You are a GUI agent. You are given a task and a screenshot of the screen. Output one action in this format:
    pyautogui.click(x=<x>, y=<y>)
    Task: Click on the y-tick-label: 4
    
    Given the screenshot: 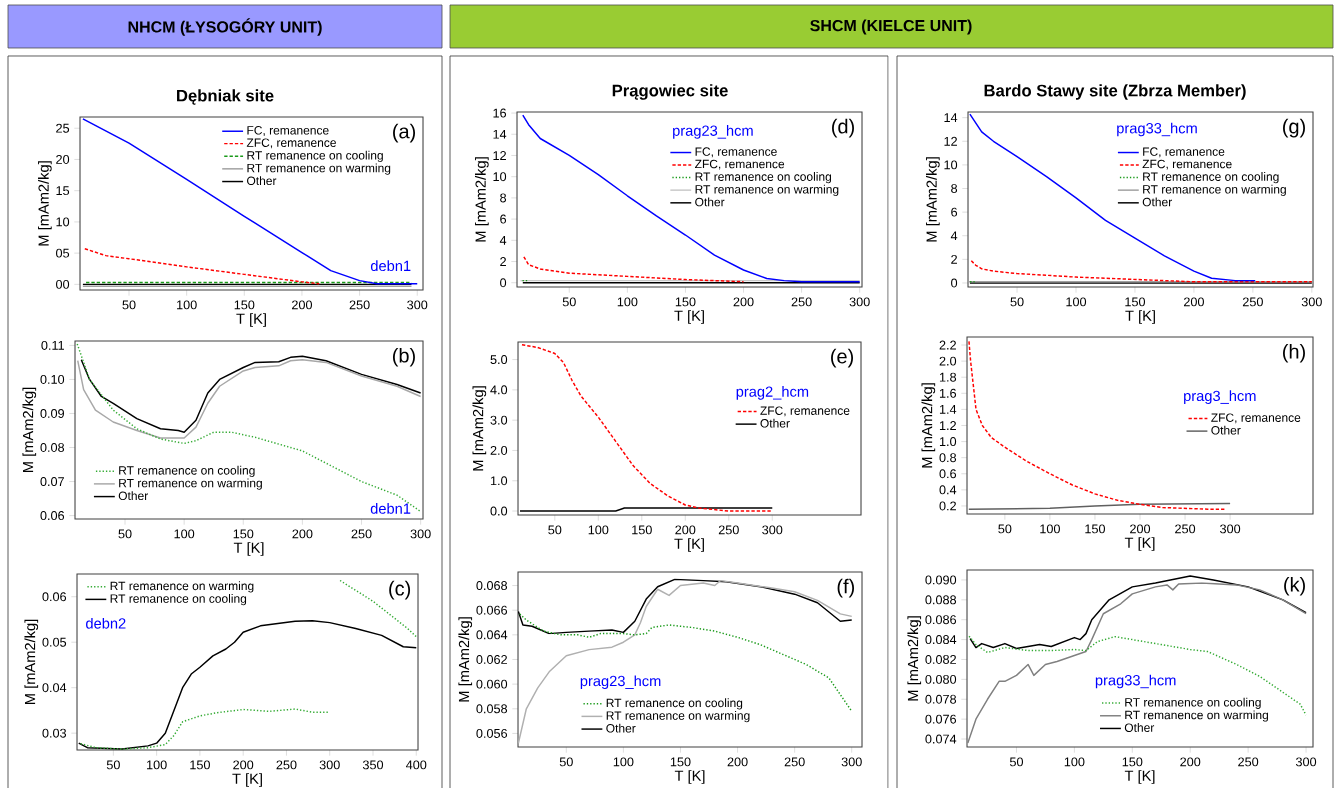 What is the action you would take?
    pyautogui.click(x=503, y=240)
    